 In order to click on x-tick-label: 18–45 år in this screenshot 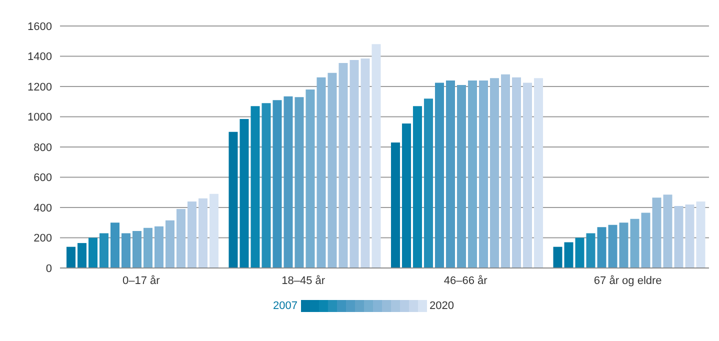, I will do `click(304, 280)`.